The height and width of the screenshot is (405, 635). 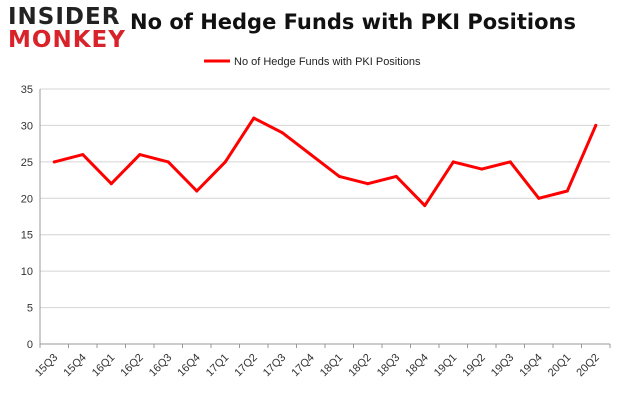 I want to click on x-tick-label: 16Q2, so click(x=132, y=366).